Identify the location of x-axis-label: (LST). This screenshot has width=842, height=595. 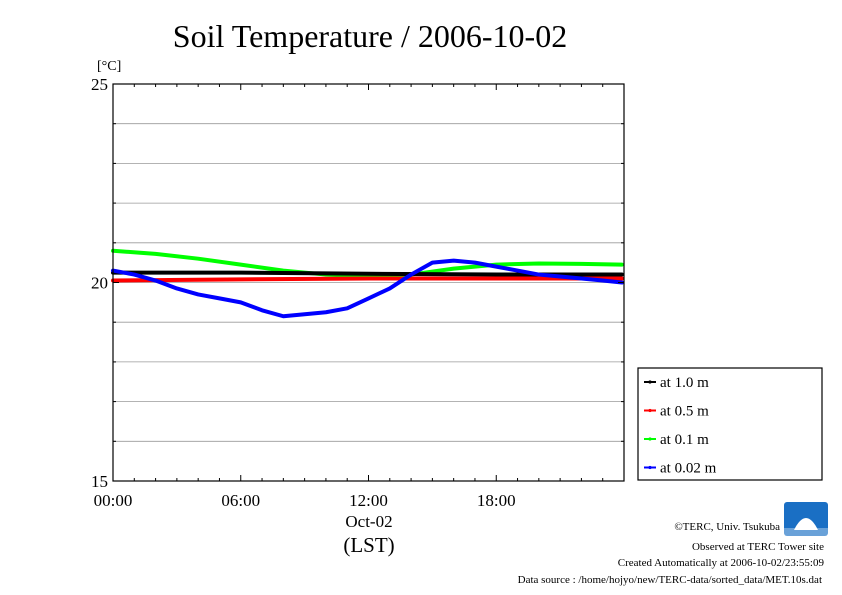
(368, 545).